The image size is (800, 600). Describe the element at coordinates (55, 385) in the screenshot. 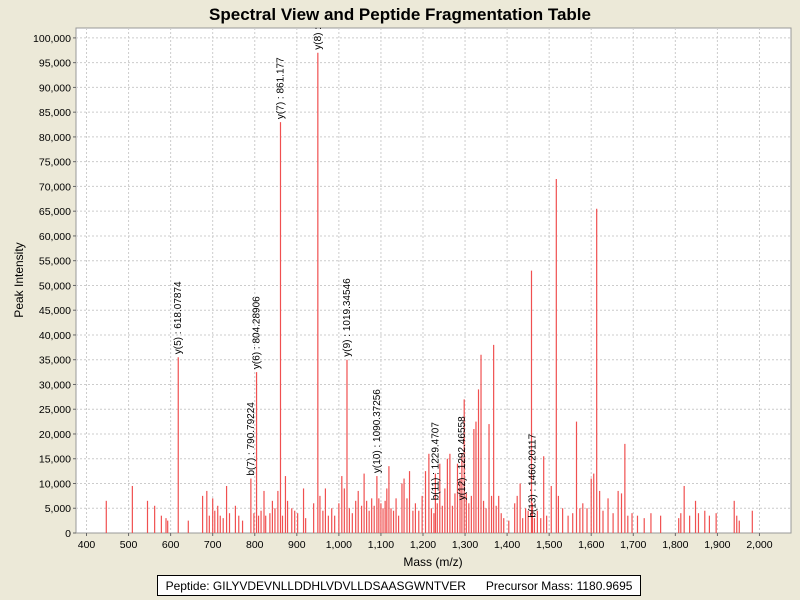

I see `y-tick-label: 30,000` at that location.